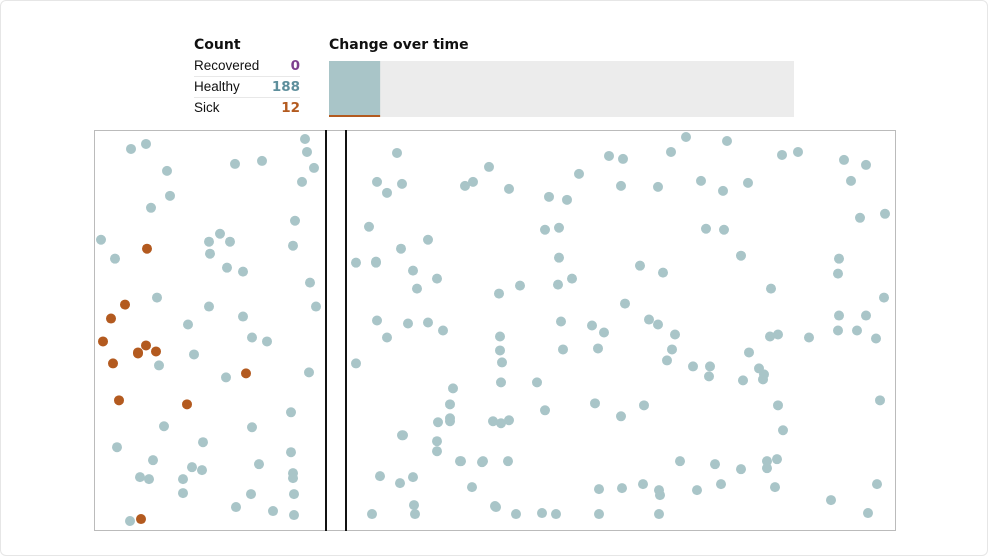 This screenshot has width=988, height=556. I want to click on change-over-time-chart, so click(561, 89).